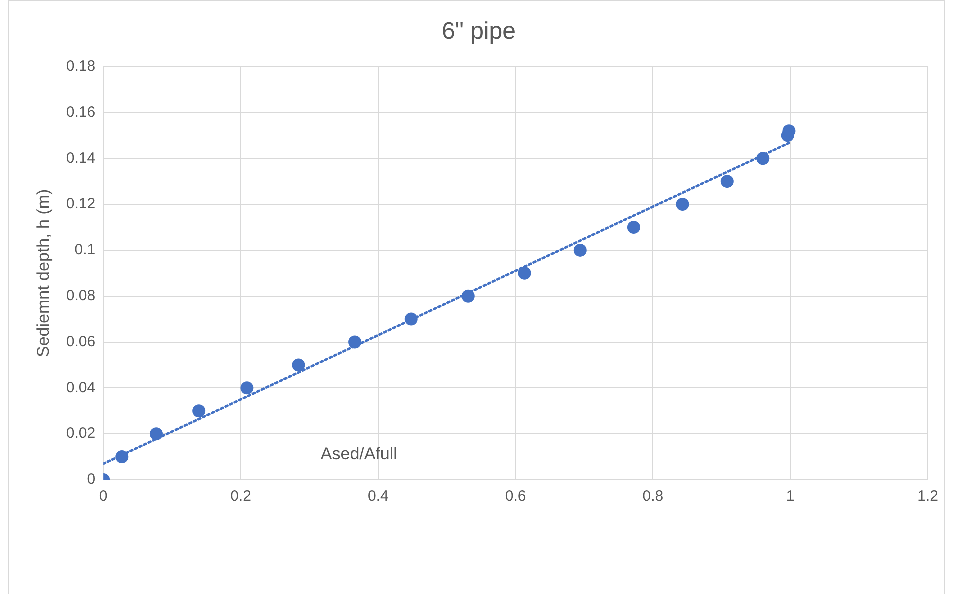  Describe the element at coordinates (653, 497) in the screenshot. I see `x-tick-label: 0.8` at that location.